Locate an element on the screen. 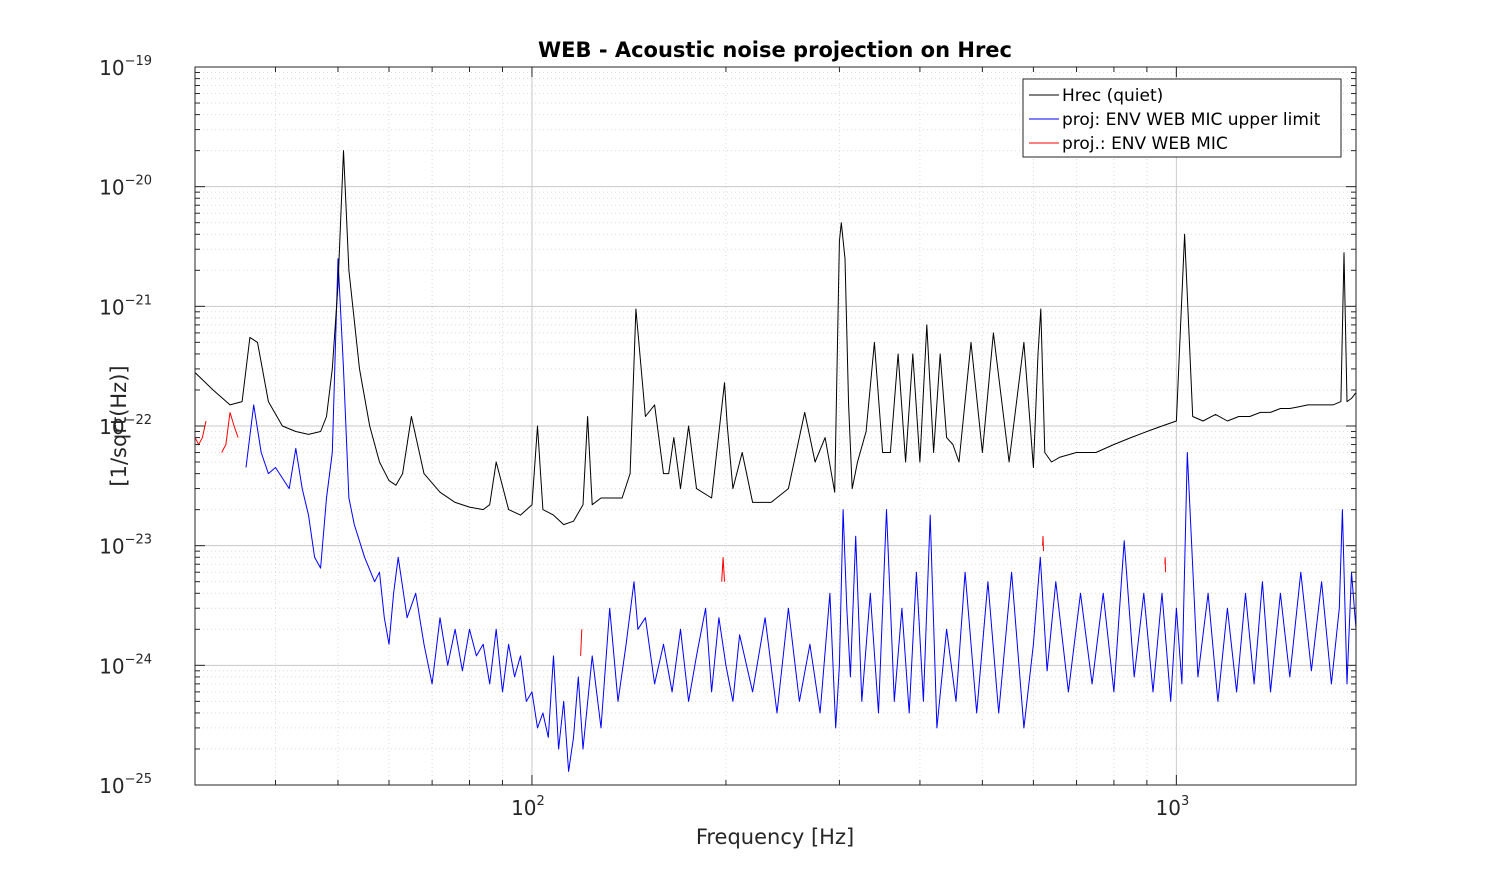  legend-label-hrec: Hrec (quiet) is located at coordinates (1112, 96).